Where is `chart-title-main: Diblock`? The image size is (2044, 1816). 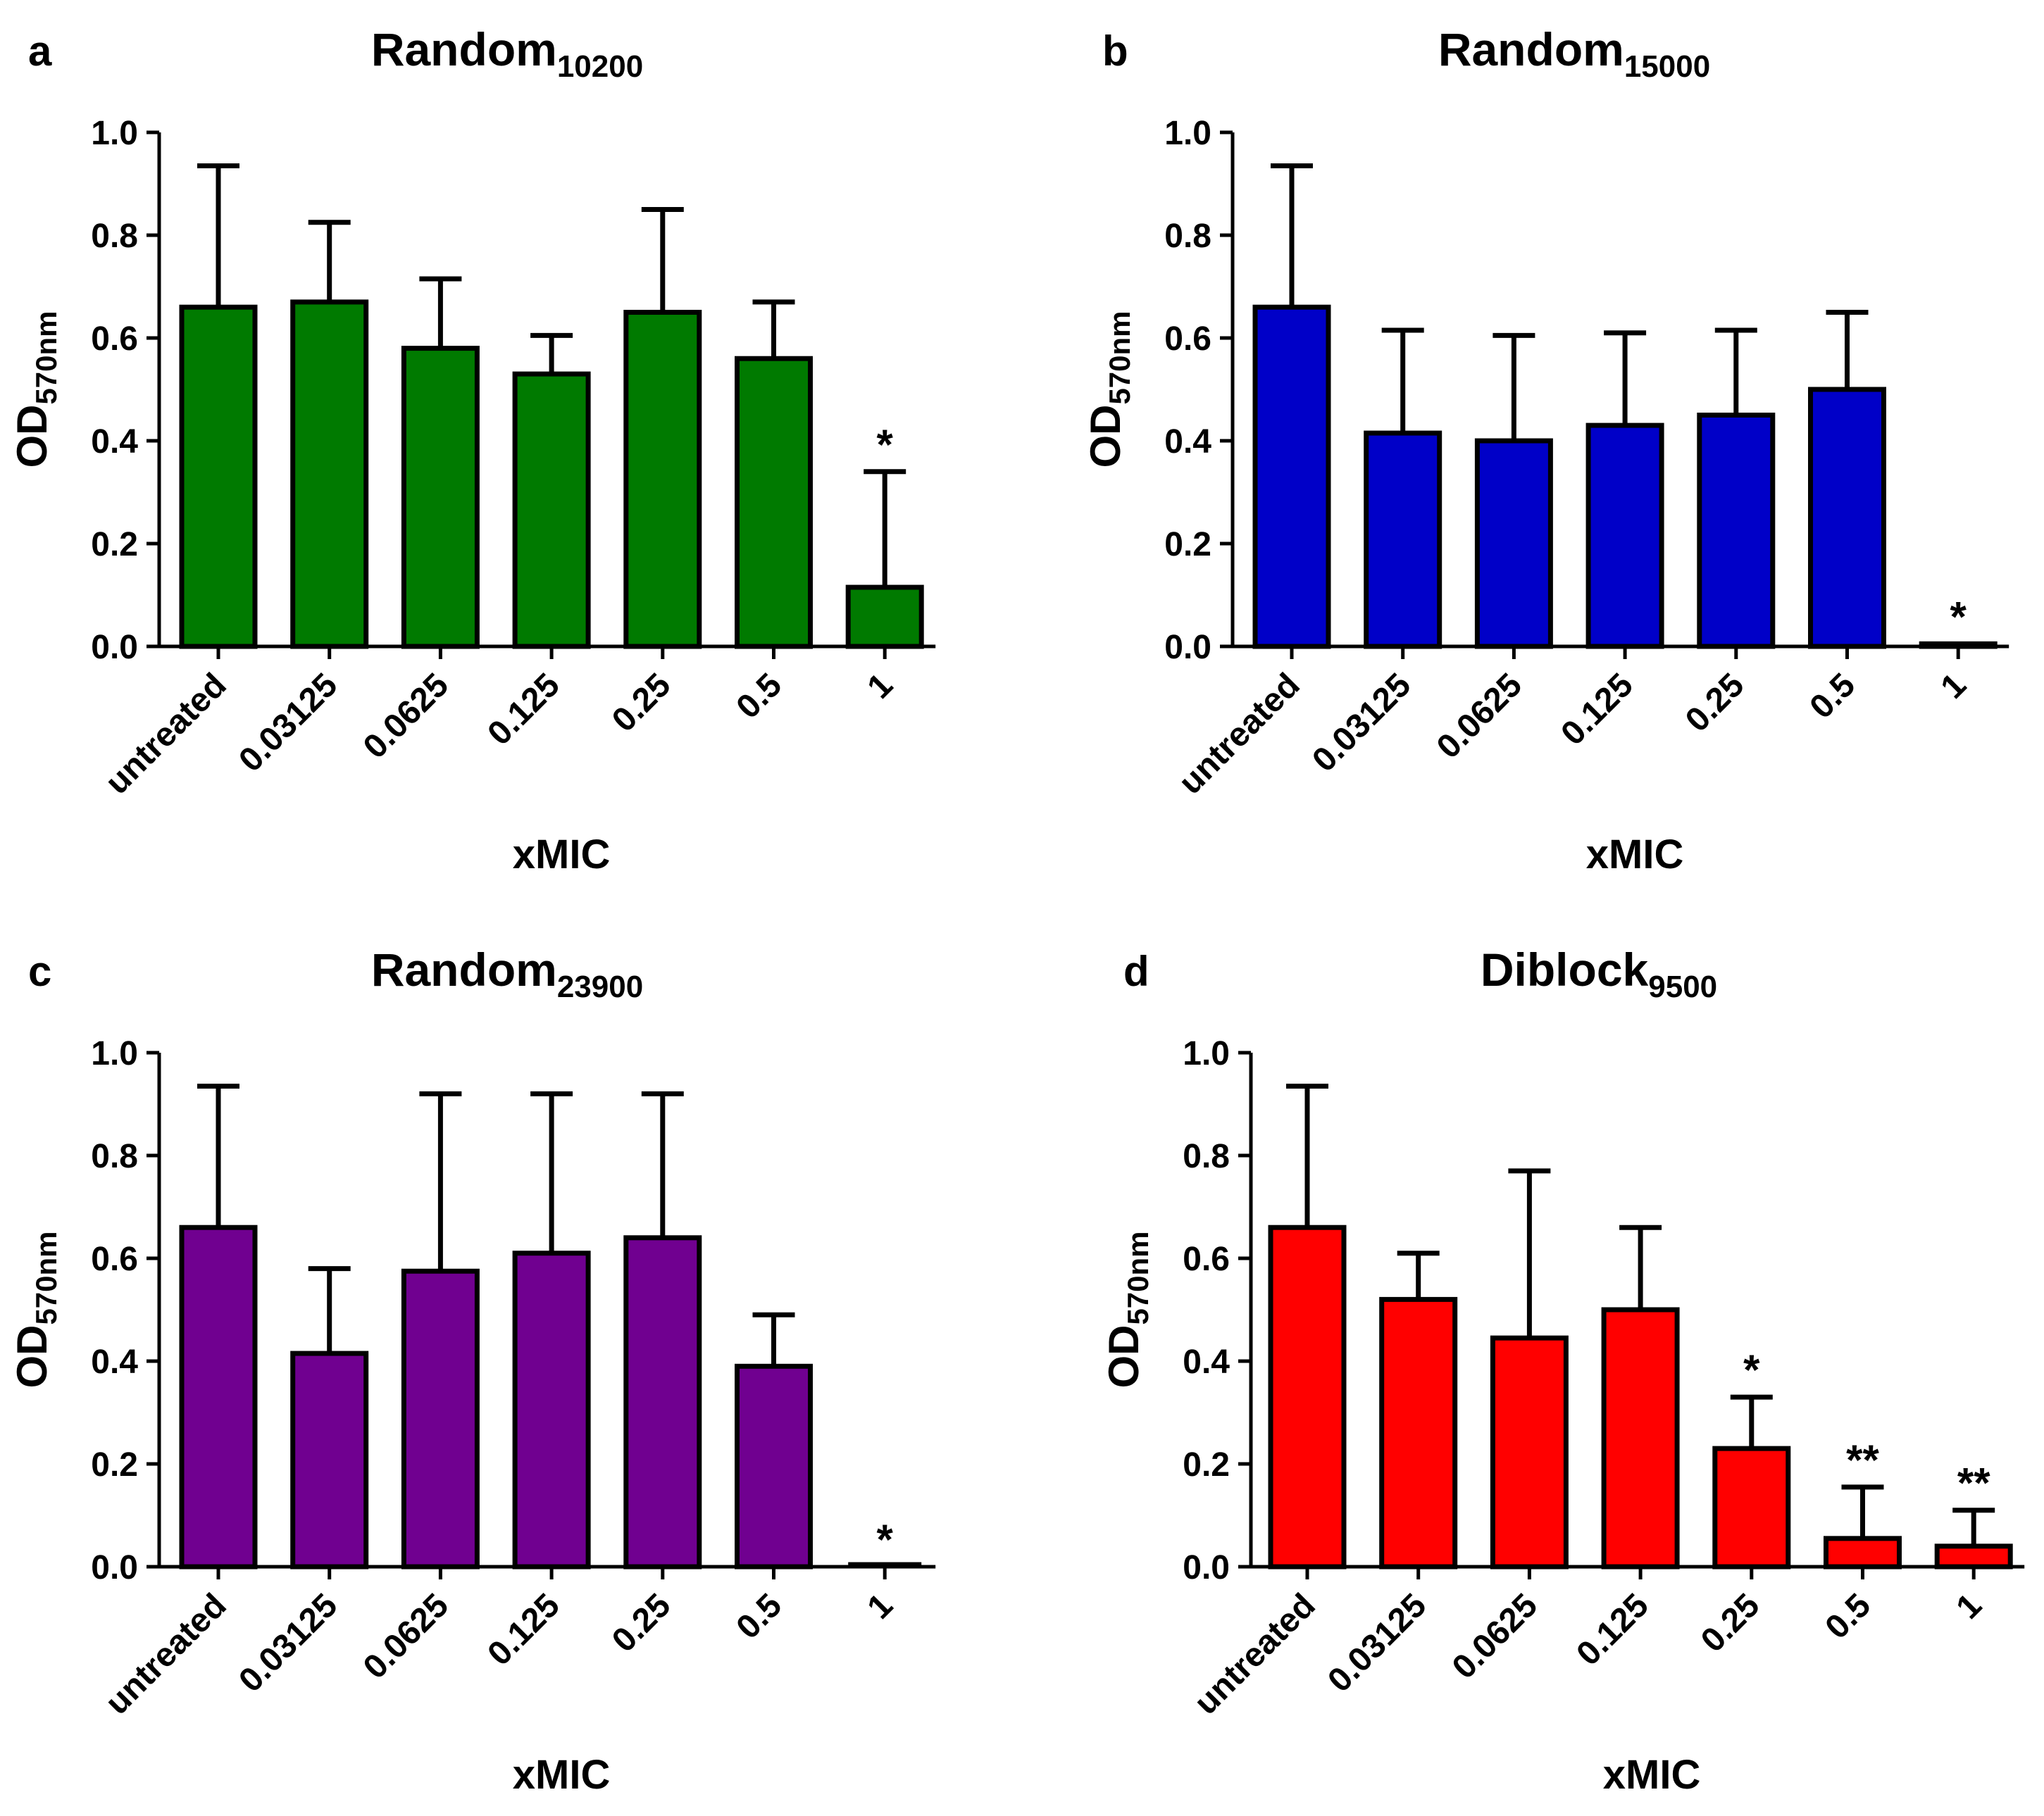 chart-title-main: Diblock is located at coordinates (1565, 970).